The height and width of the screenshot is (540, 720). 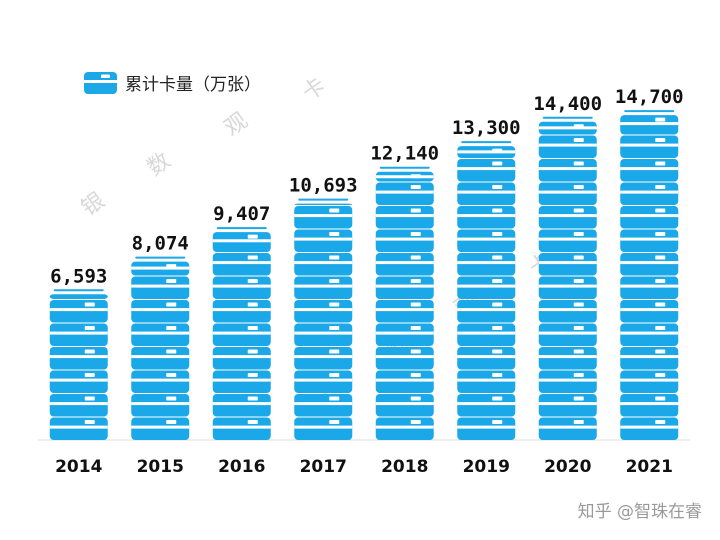 I want to click on watermark-char: 银, so click(x=93, y=204).